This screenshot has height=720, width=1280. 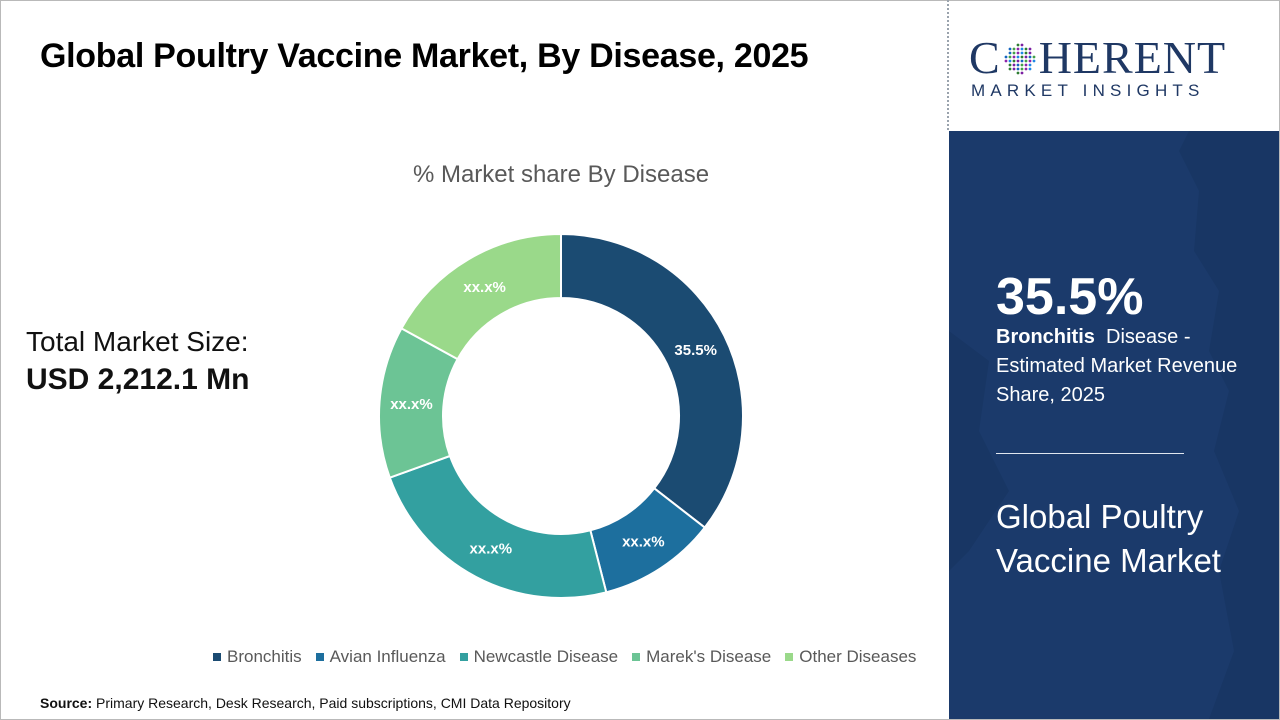 I want to click on donut-slice-other-diseases, so click(x=481, y=296).